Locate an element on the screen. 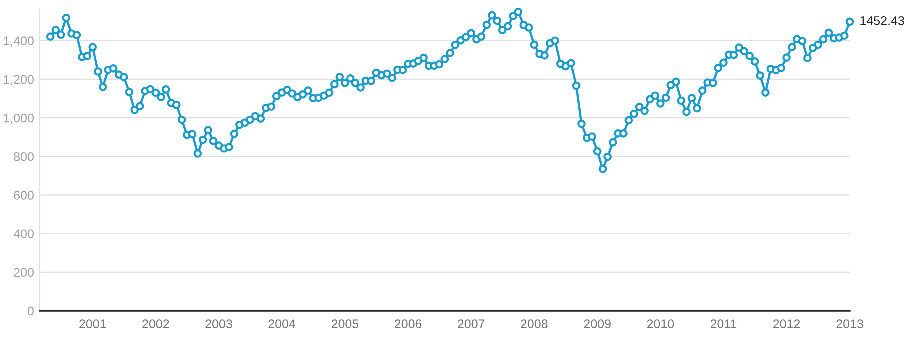 The width and height of the screenshot is (908, 338). x-tick-label: 2013 is located at coordinates (850, 324).